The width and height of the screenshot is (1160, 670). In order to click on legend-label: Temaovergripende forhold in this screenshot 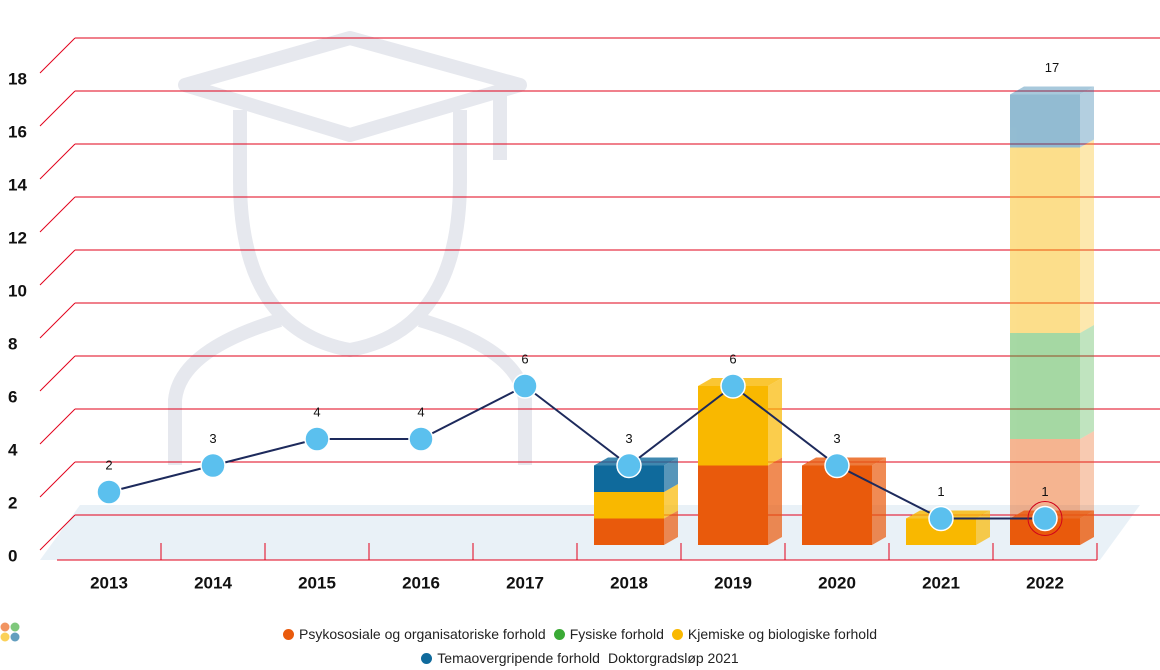, I will do `click(518, 658)`.